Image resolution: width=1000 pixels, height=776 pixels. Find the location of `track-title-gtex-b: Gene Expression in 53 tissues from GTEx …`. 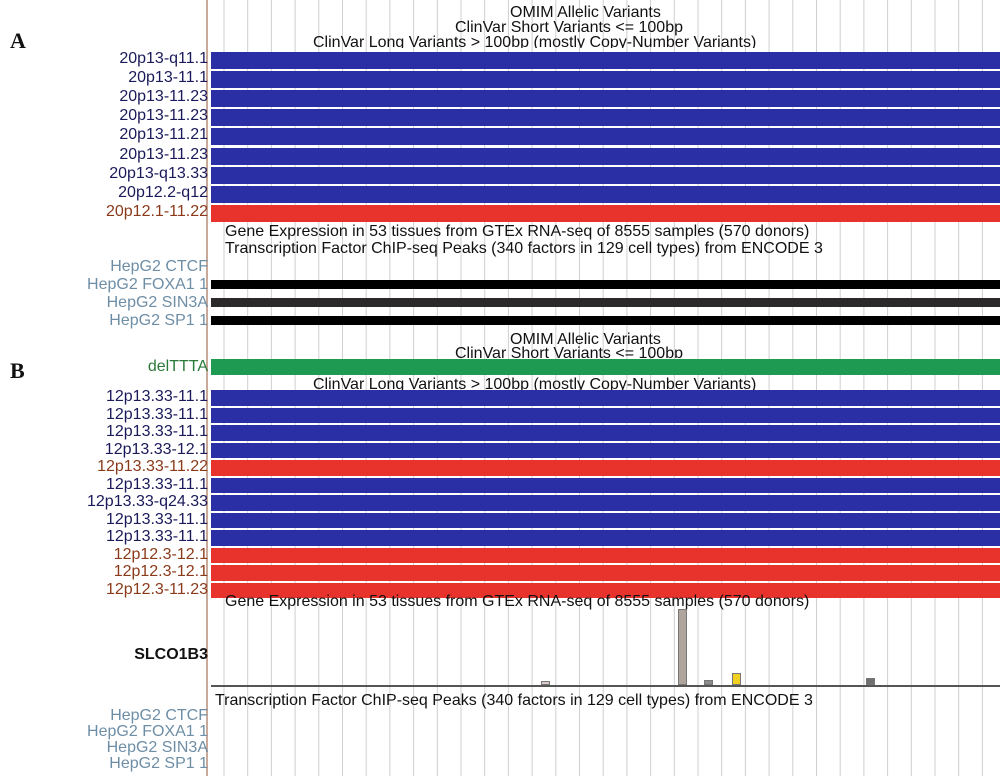

track-title-gtex-b: Gene Expression in 53 tissues from GTEx … is located at coordinates (517, 601).